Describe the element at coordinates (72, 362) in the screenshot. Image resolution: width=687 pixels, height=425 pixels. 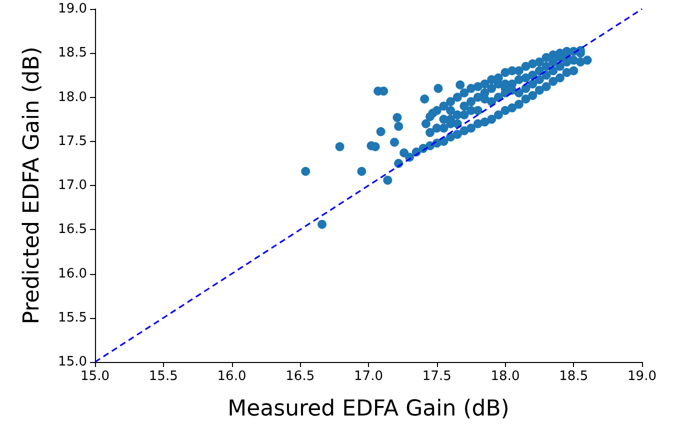
I see `y-tick-label: 15.0` at that location.